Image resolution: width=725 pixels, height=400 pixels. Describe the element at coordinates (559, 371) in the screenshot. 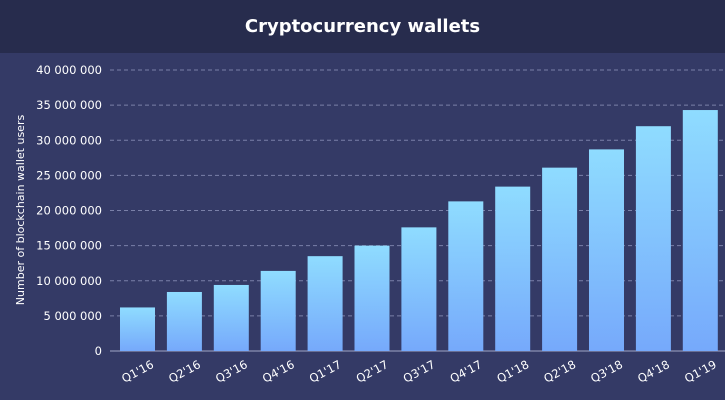

I see `x-tick-label: Q2'18` at that location.